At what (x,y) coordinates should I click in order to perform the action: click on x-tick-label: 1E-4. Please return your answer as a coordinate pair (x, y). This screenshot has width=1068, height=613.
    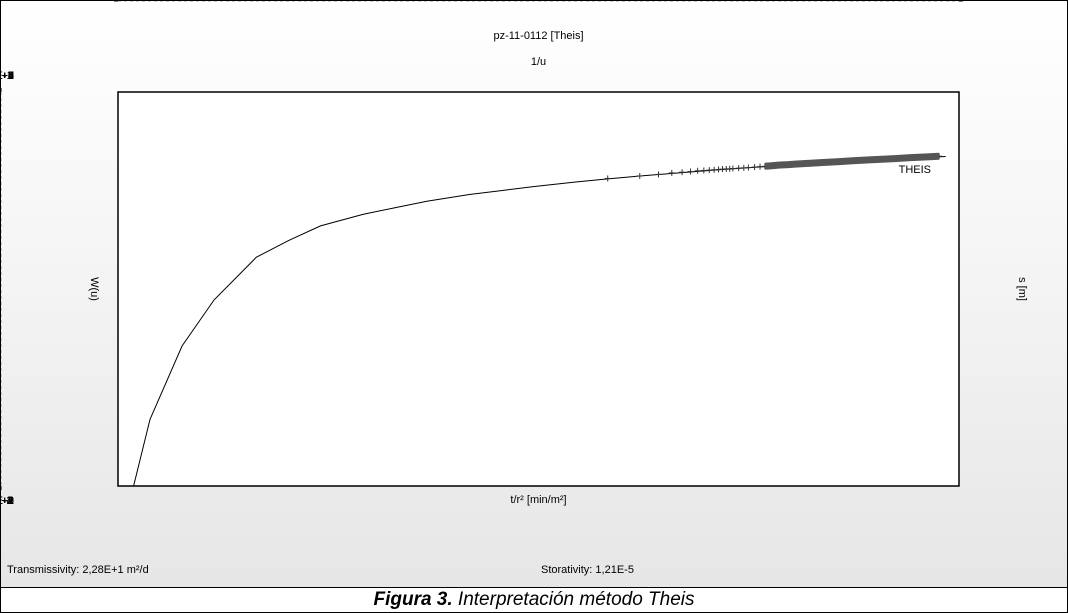
    Looking at the image, I should click on (7, 501).